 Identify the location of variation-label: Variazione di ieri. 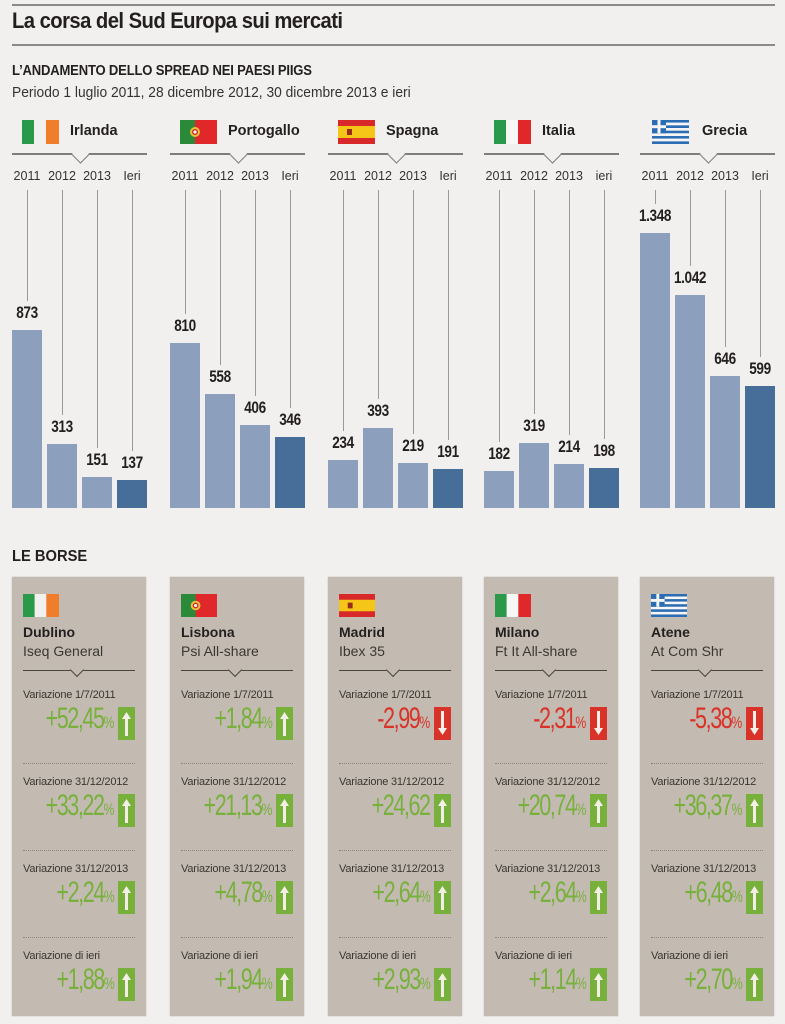
(689, 956).